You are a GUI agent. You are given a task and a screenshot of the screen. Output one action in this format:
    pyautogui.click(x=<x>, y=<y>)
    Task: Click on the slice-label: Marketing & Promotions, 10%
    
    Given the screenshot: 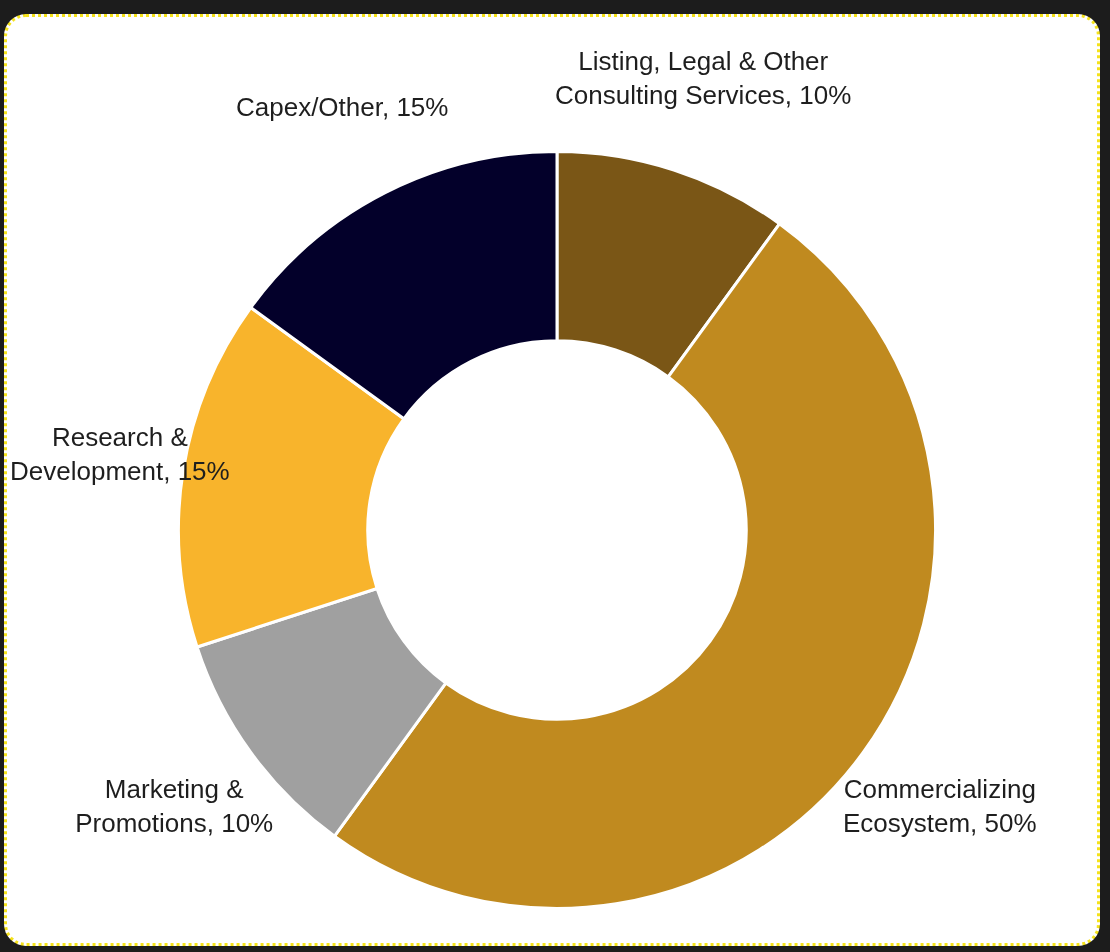 What is the action you would take?
    pyautogui.click(x=174, y=806)
    